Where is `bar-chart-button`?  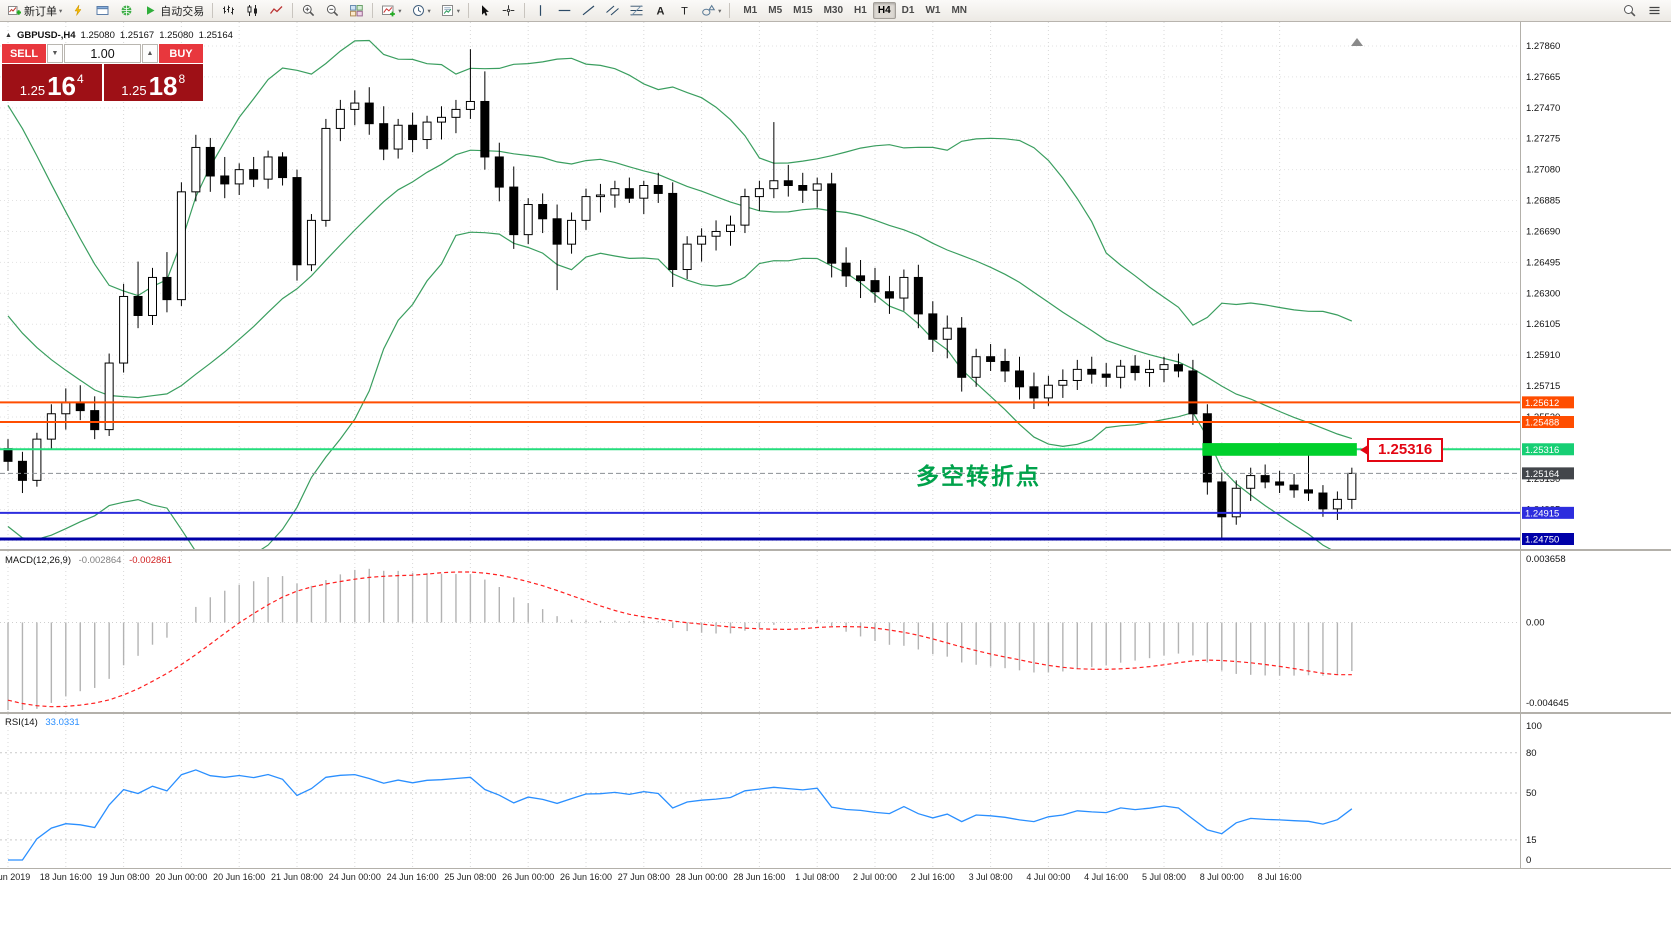
bar-chart-button is located at coordinates (228, 10).